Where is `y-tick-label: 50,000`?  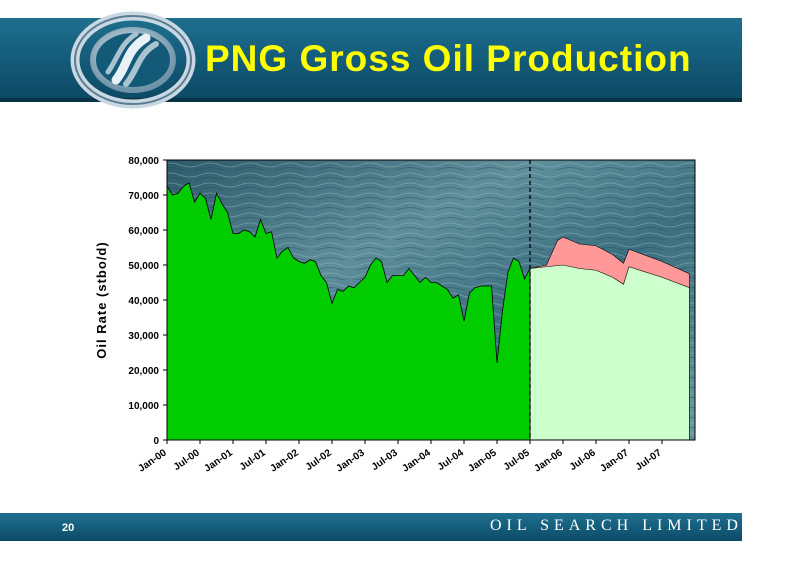
y-tick-label: 50,000 is located at coordinates (143, 266).